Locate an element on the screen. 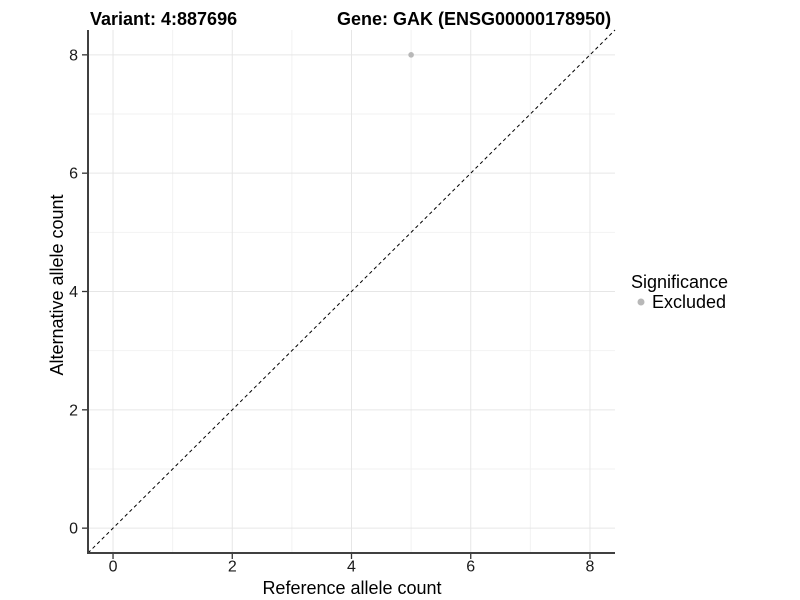 This screenshot has height=600, width=800. x-tick-label: 0 is located at coordinates (113, 567).